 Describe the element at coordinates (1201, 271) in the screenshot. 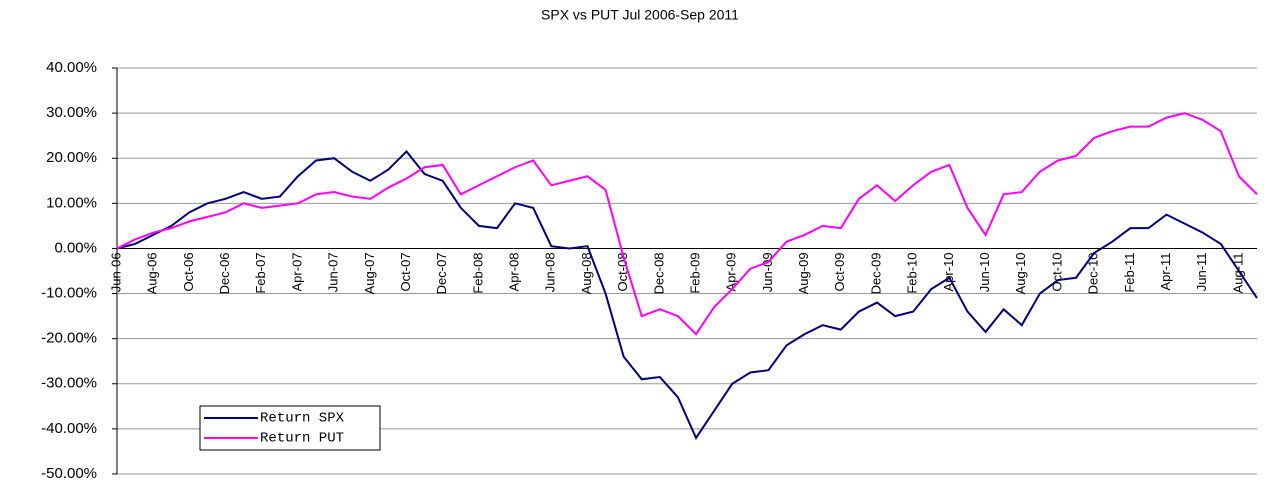

I see `x-tick-label: Jun-11` at that location.